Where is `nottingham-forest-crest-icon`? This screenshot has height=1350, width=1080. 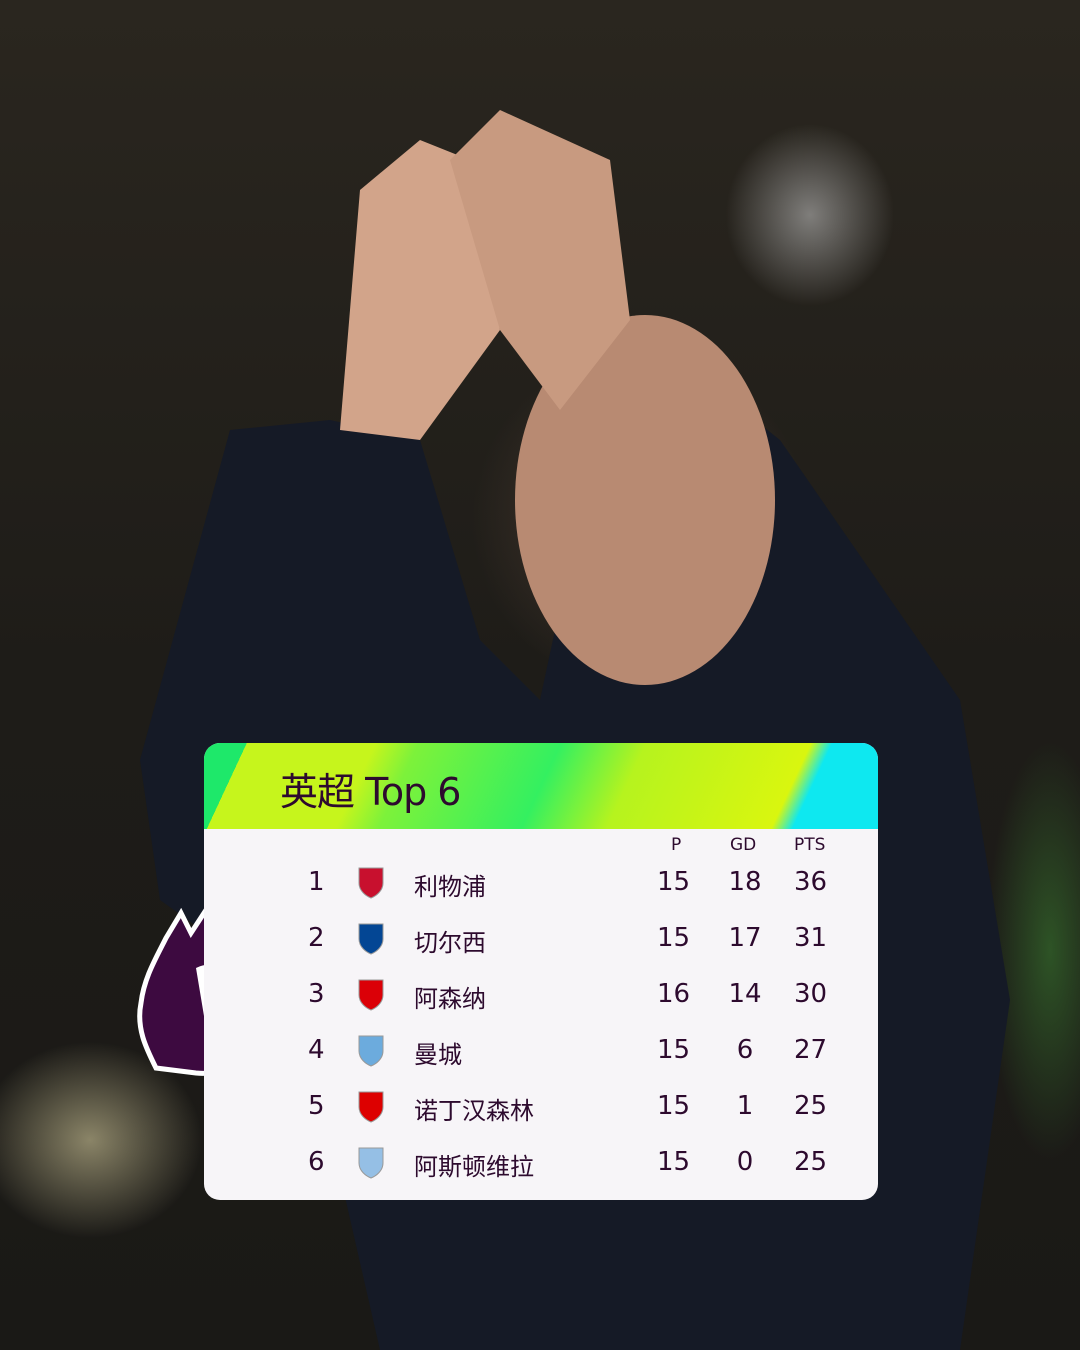
nottingham-forest-crest-icon is located at coordinates (371, 1106).